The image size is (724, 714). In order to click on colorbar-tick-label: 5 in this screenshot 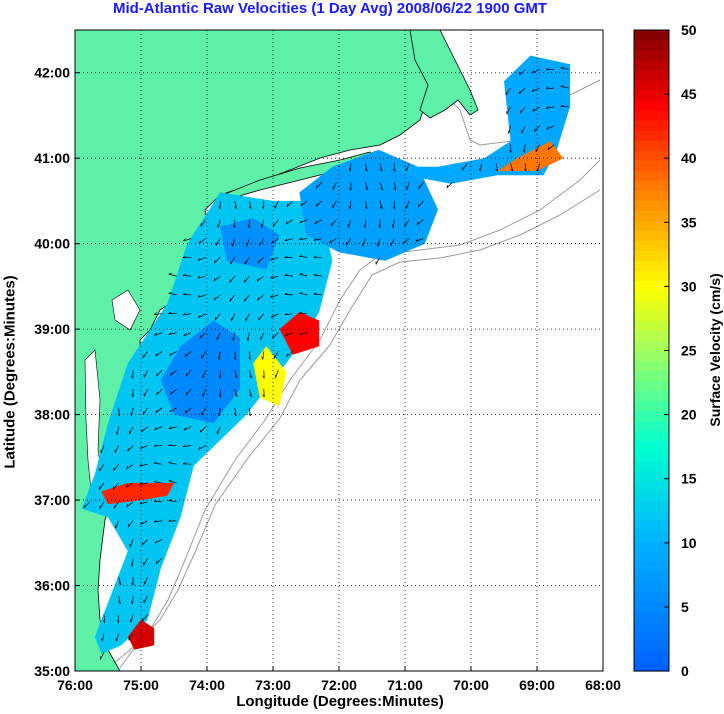, I will do `click(685, 607)`.